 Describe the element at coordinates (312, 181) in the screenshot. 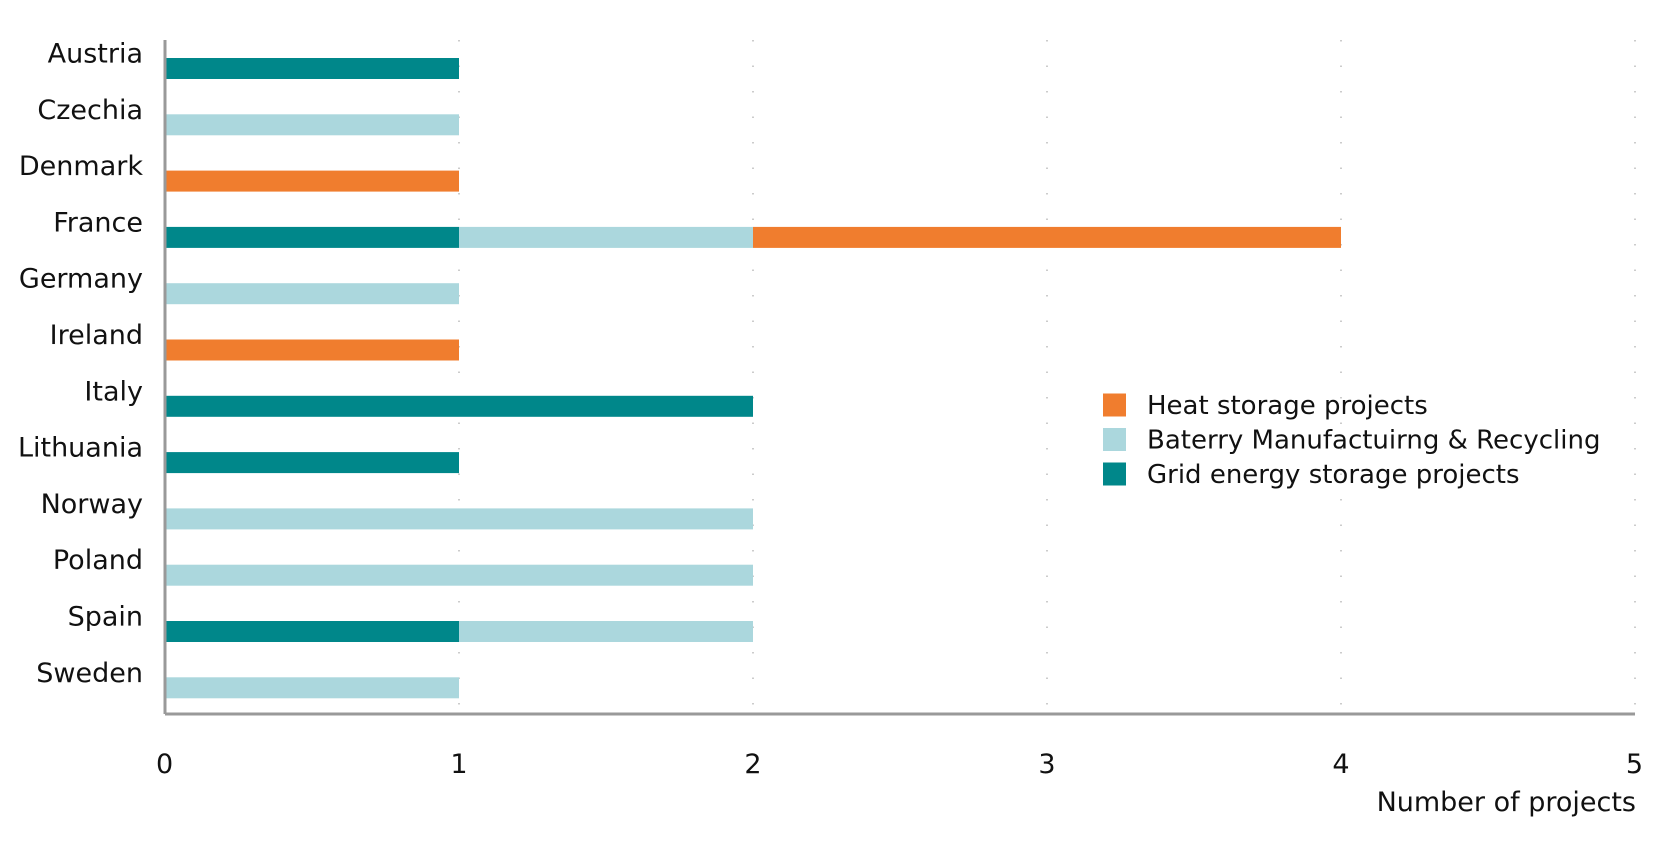

I see `bar-heat-storage-projects-denmark` at that location.